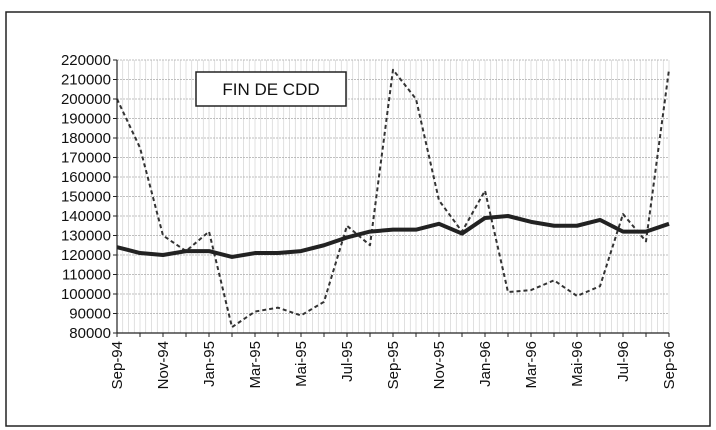  I want to click on y-tick-label: 150000, so click(86, 197).